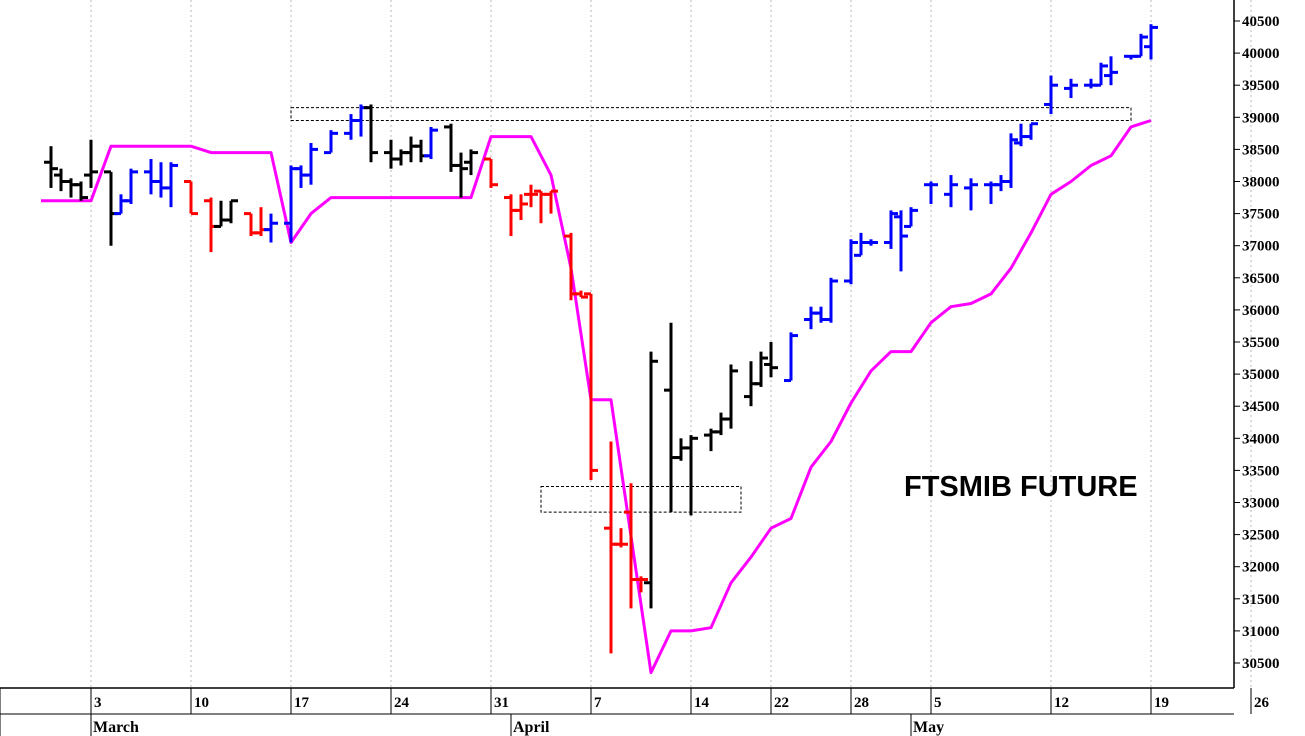  I want to click on y-tick-label: 35000, so click(1261, 375).